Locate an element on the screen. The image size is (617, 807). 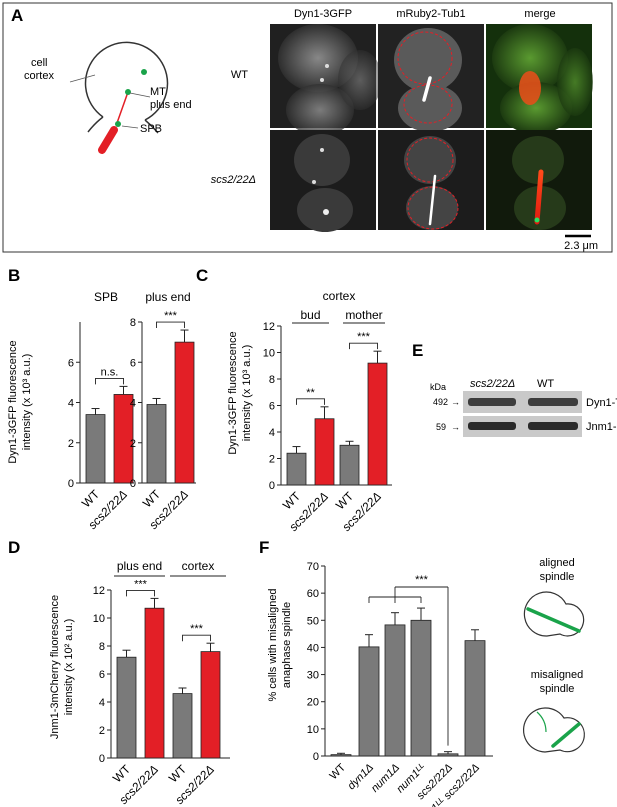
misaligned-label-1: misaligned is located at coordinates (557, 675).